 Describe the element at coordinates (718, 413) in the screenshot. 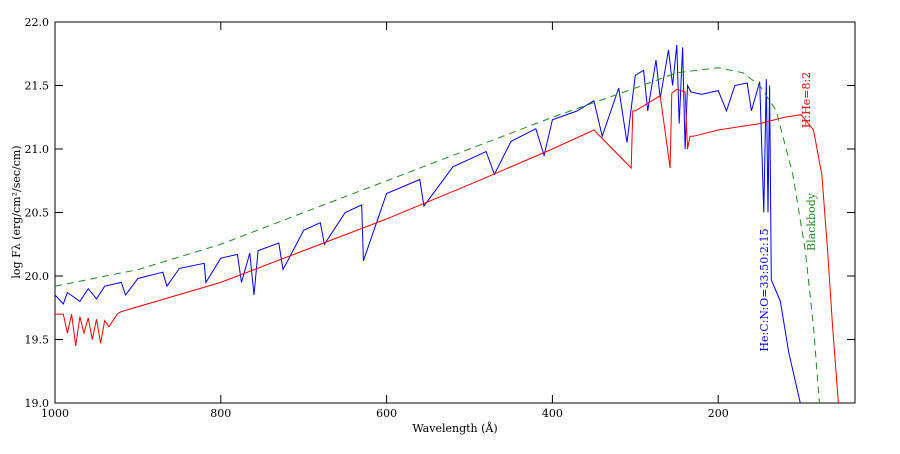

I see `x-tick-label: 200` at that location.